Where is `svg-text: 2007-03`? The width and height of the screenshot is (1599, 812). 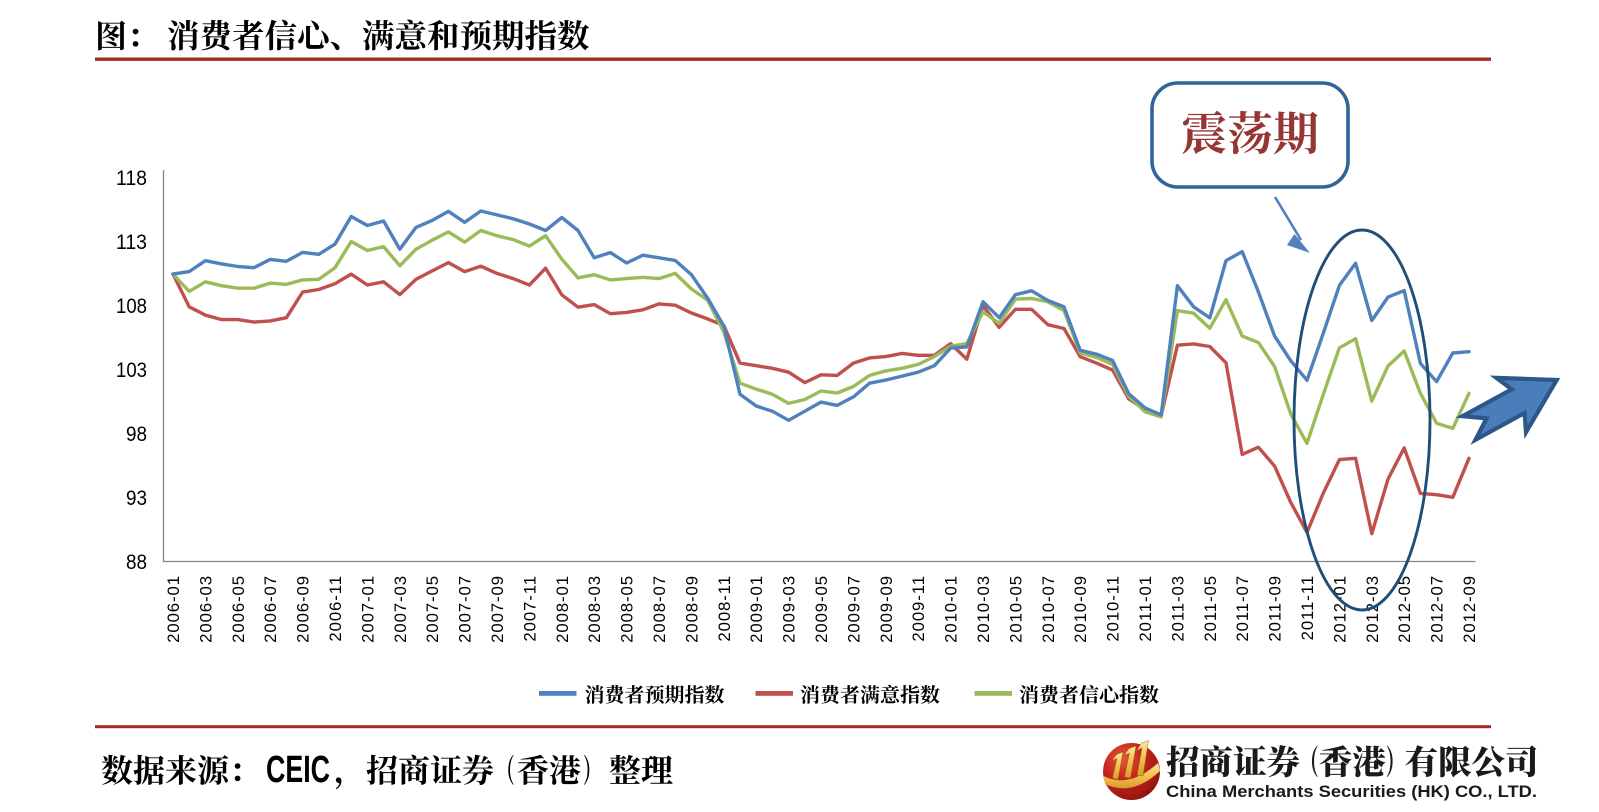 svg-text: 2007-03 is located at coordinates (400, 609).